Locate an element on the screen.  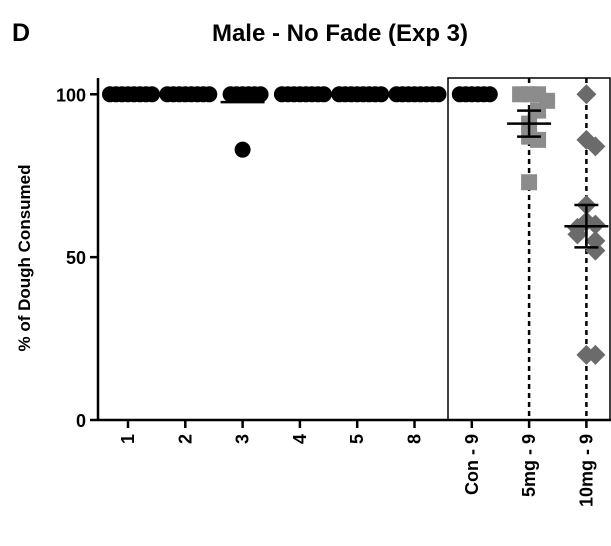
panel-label: D is located at coordinates (21, 33).